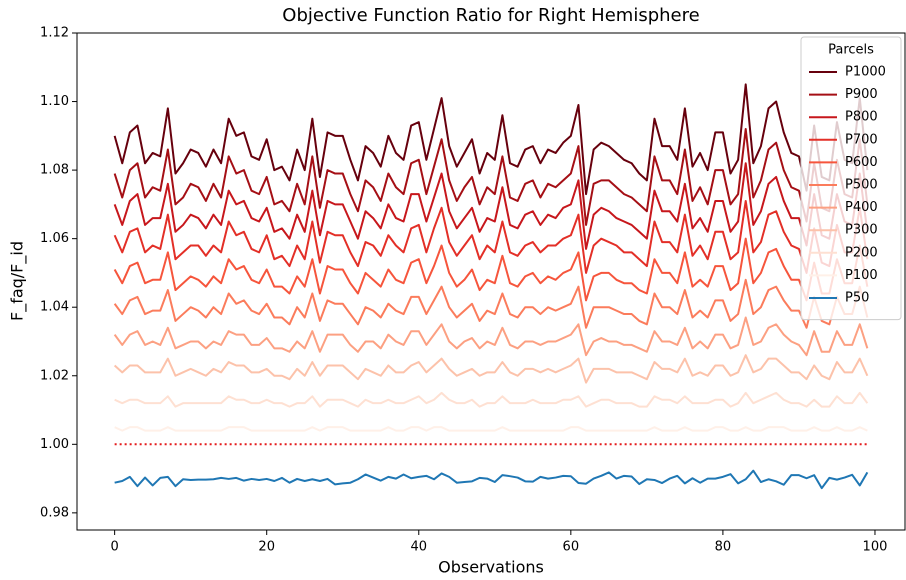  What do you see at coordinates (861, 230) in the screenshot?
I see `legend-label: P300` at bounding box center [861, 230].